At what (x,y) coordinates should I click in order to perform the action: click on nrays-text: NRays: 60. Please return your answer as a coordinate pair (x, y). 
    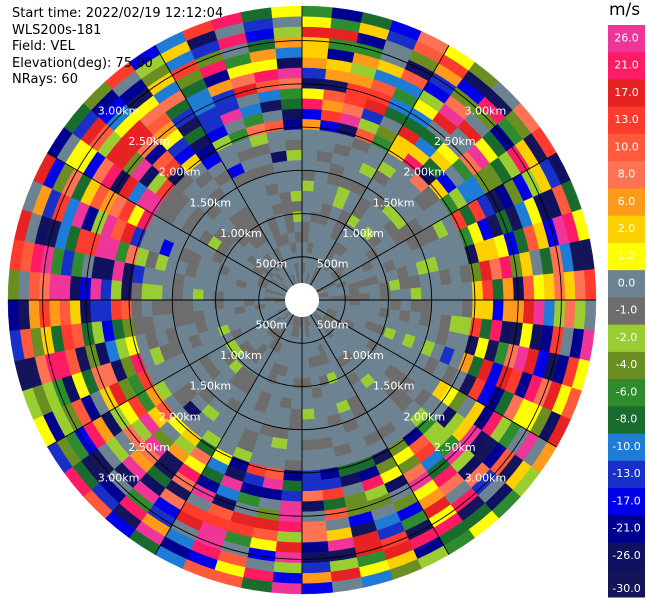
    Looking at the image, I should click on (45, 79).